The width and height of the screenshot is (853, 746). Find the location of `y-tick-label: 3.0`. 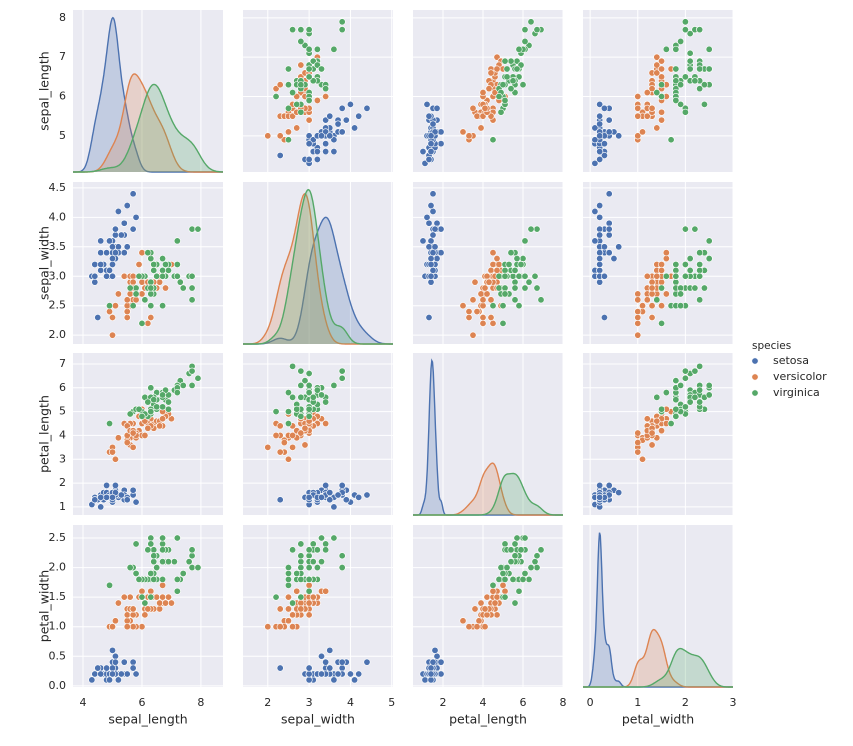

y-tick-label: 3.0 is located at coordinates (58, 275).